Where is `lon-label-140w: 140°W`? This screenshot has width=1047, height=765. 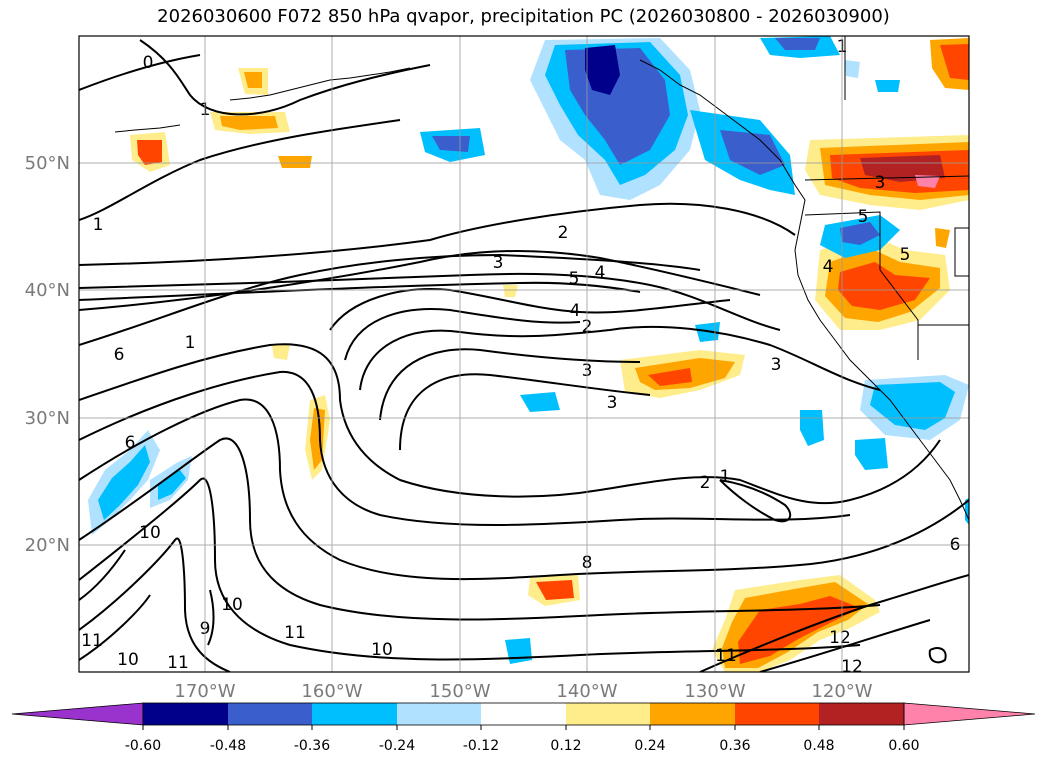 lon-label-140w: 140°W is located at coordinates (586, 691).